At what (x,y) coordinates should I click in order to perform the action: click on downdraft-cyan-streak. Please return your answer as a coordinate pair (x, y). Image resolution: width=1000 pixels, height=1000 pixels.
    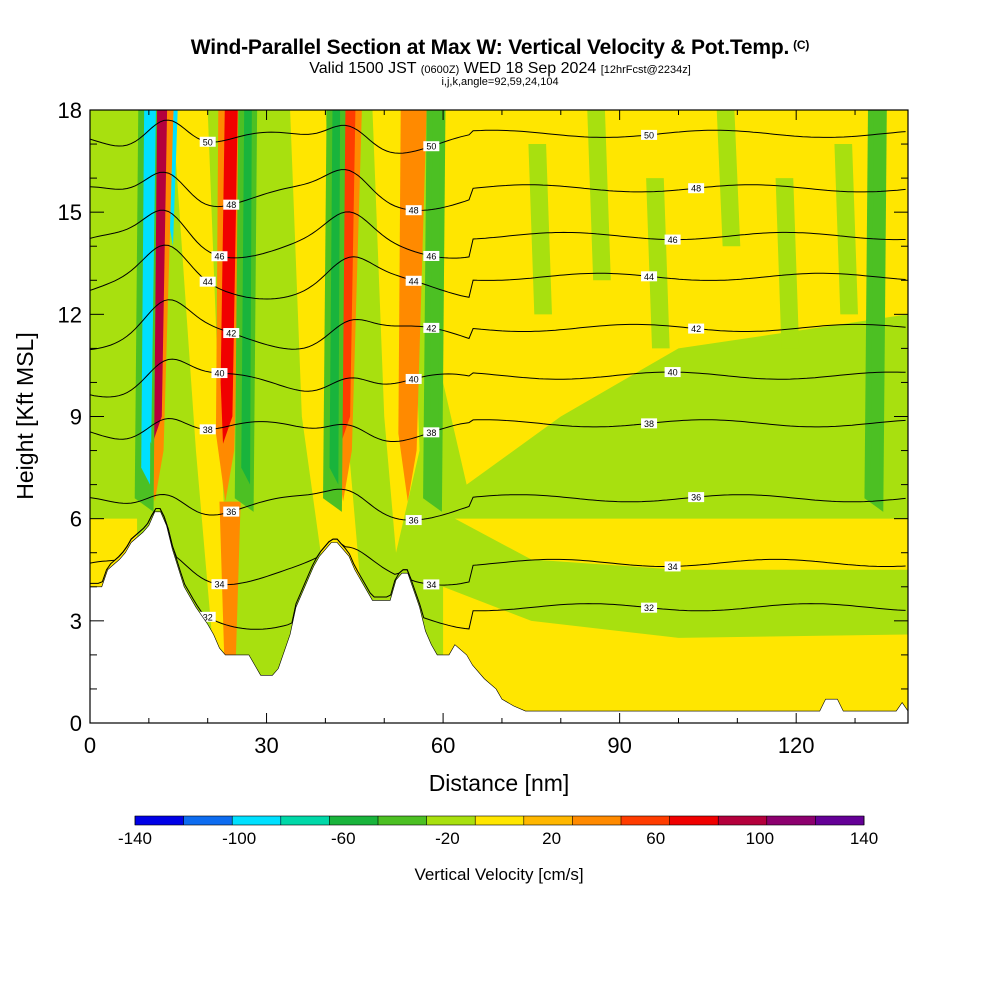
    Looking at the image, I should click on (151, 277).